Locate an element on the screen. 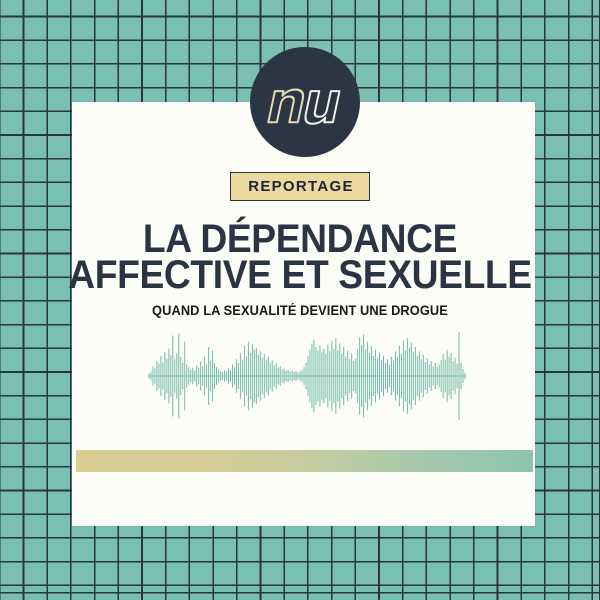 Image resolution: width=600 pixels, height=600 pixels. category-badge-container: REPORTAGE is located at coordinates (300, 186).